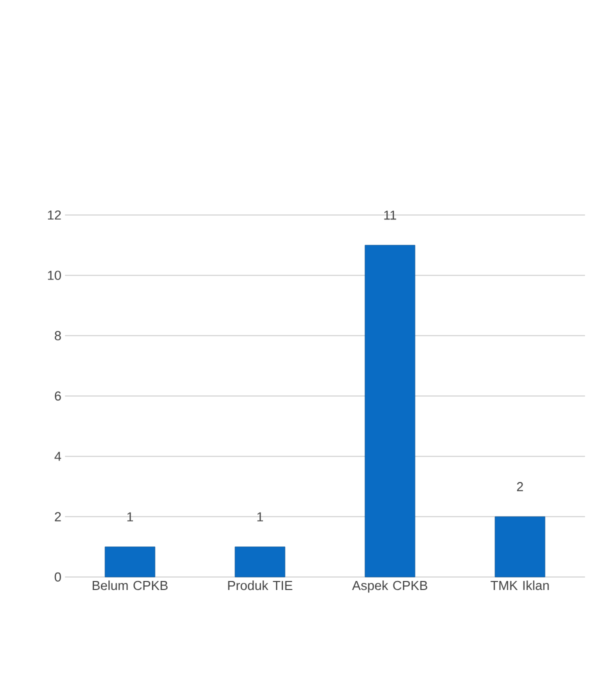 This screenshot has height=679, width=593. I want to click on data-label: 11, so click(390, 215).